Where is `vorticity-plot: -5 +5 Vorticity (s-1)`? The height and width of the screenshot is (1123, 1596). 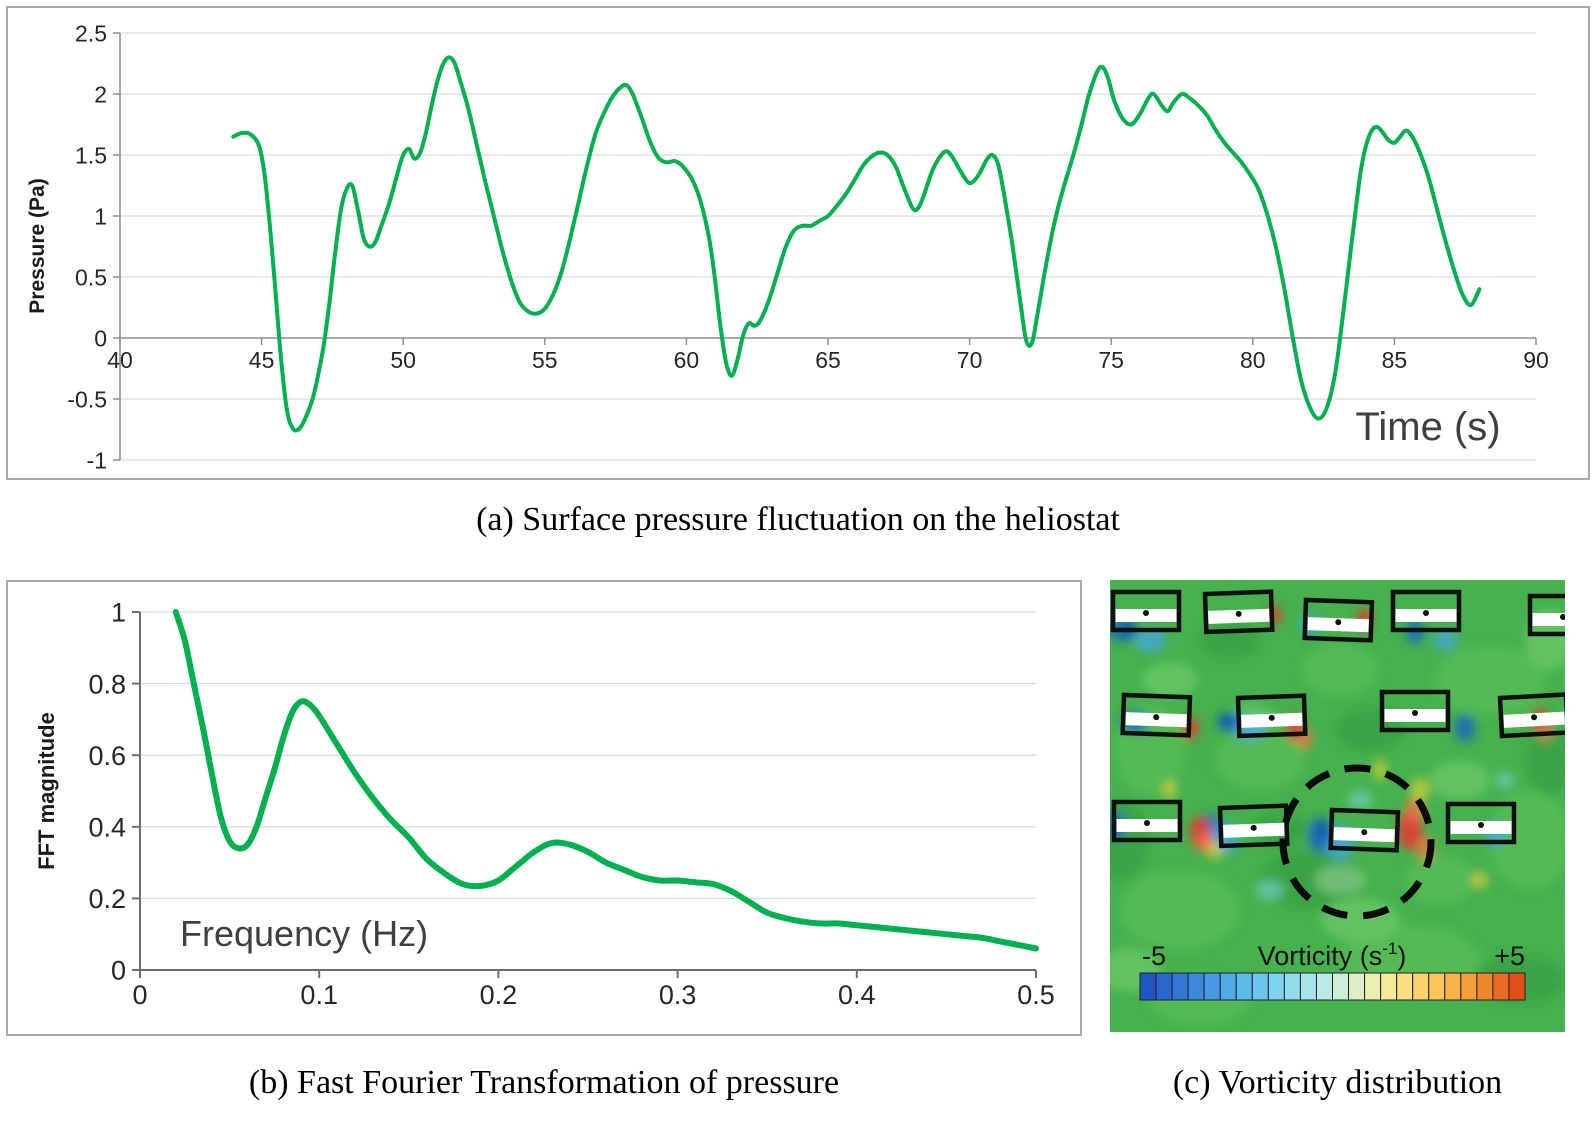 vorticity-plot: -5 +5 Vorticity (s-1) is located at coordinates (1337, 806).